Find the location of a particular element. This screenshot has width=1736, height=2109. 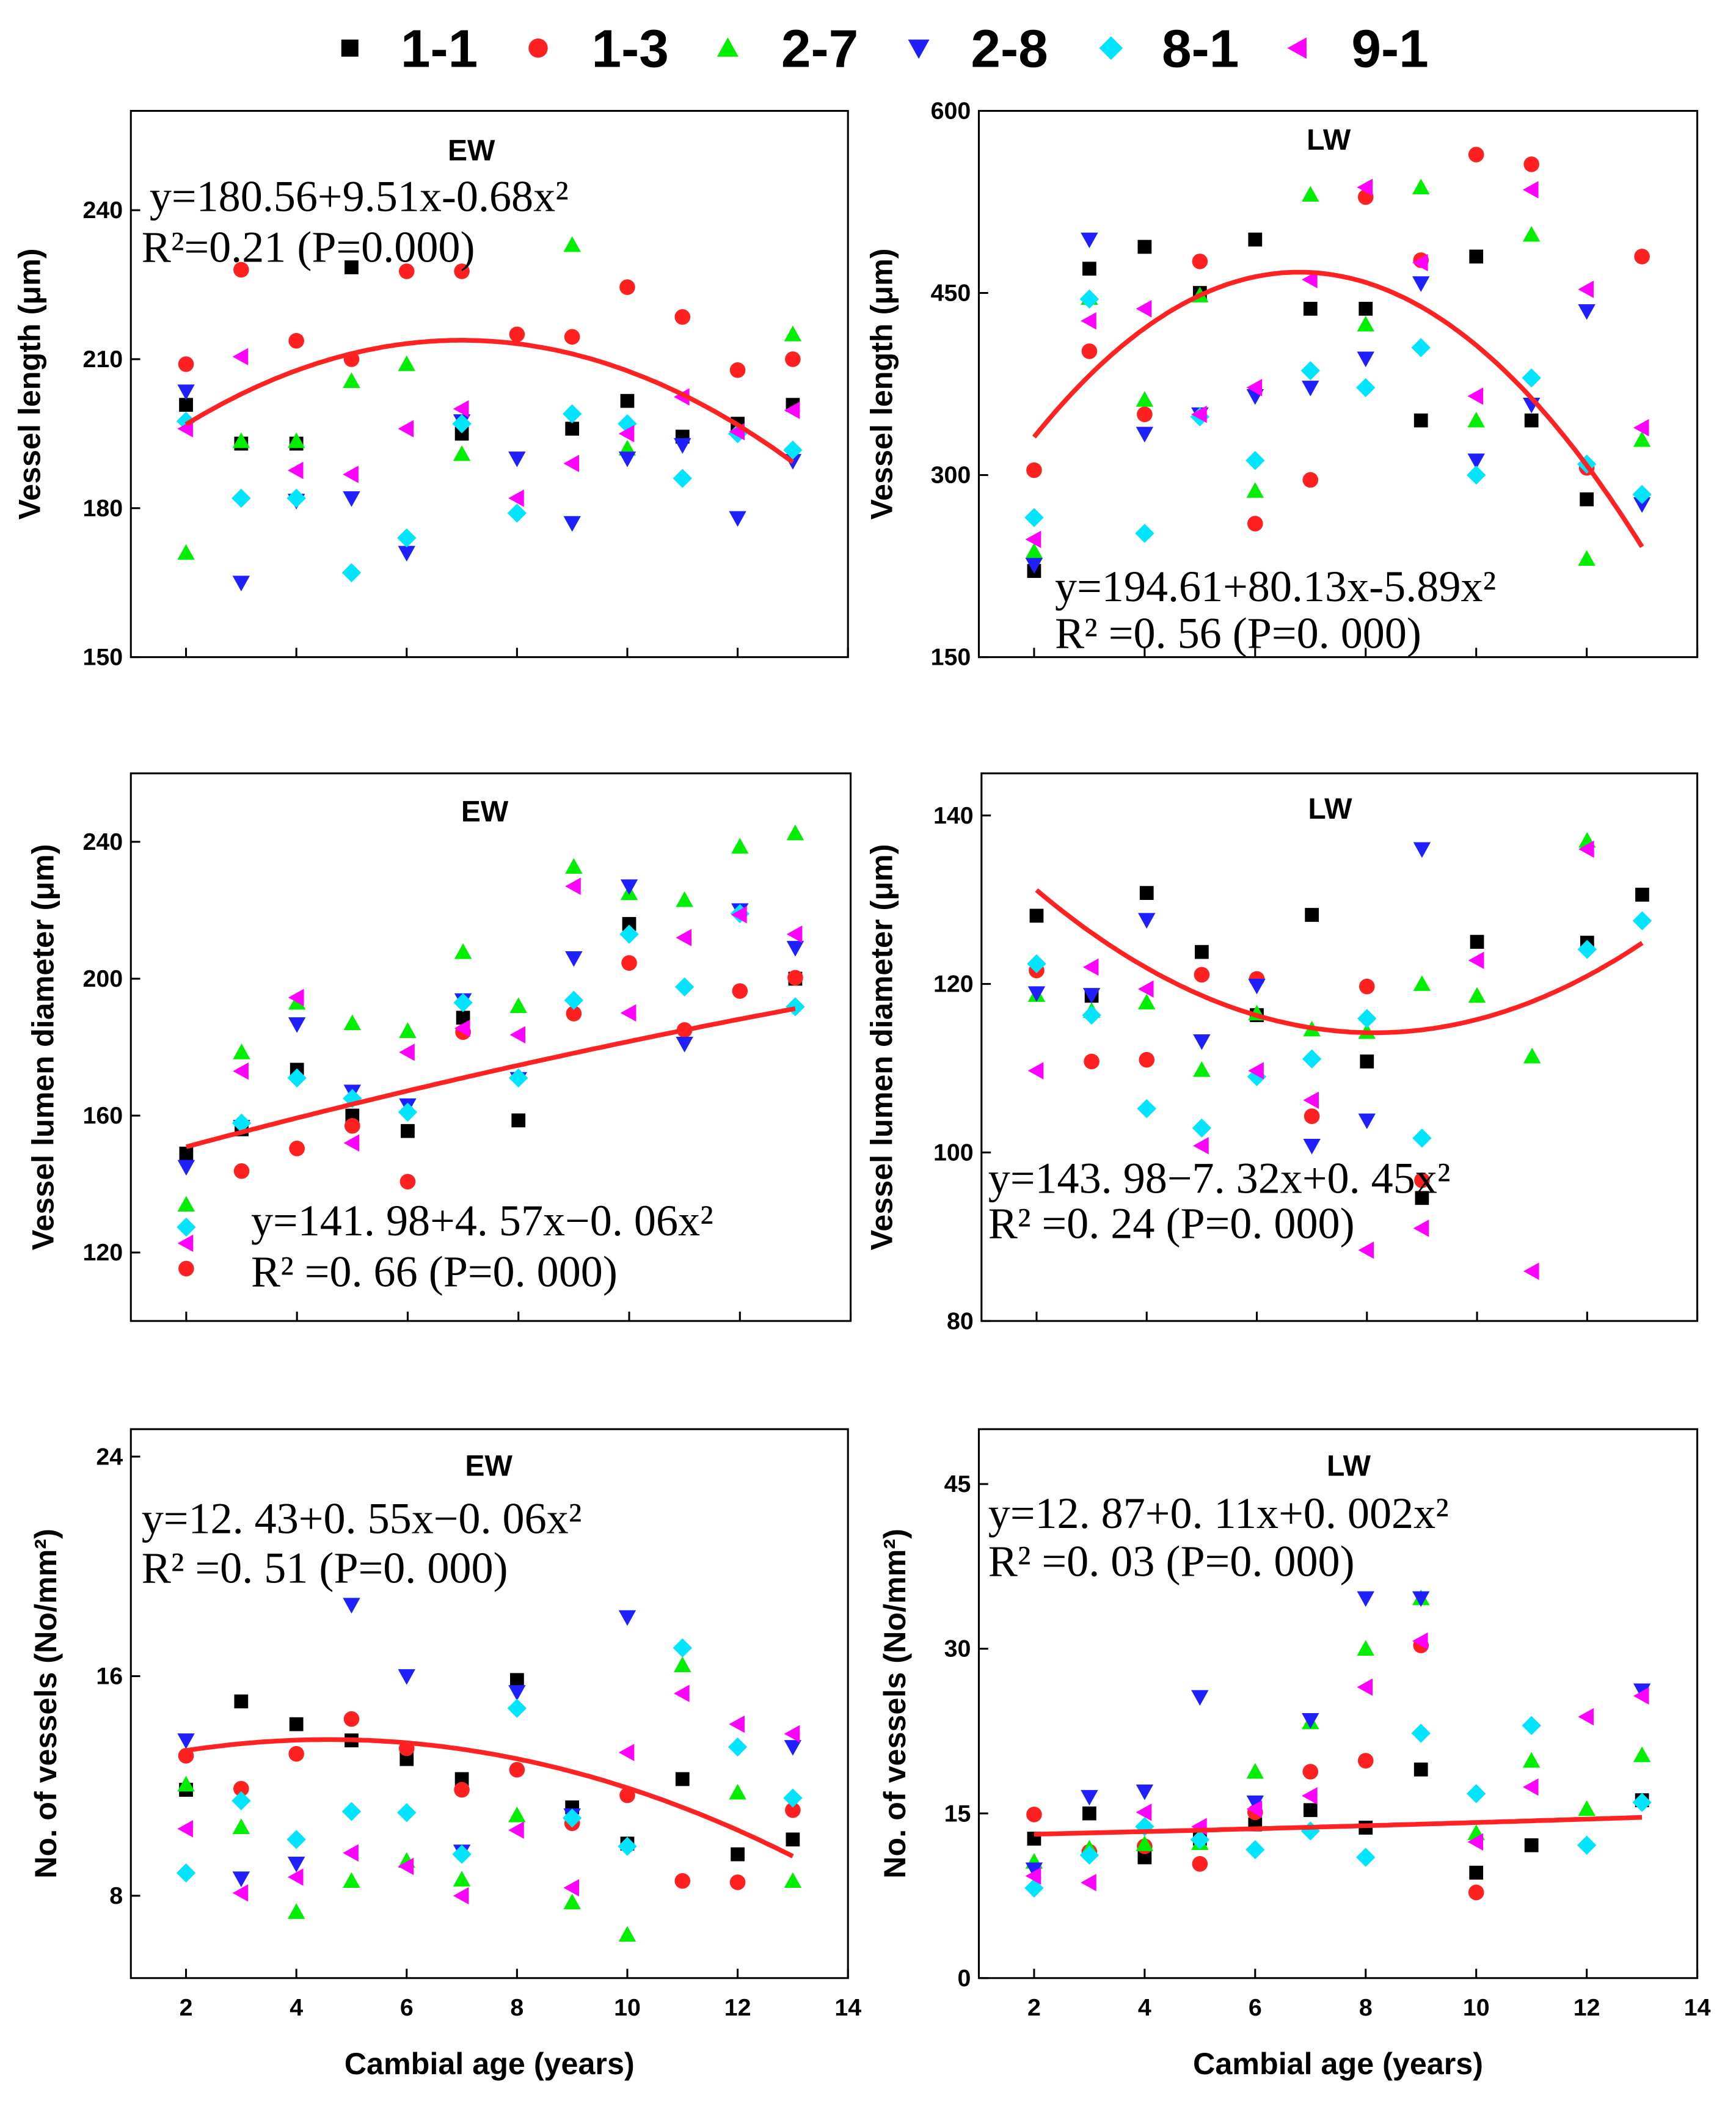

legend-label: 2-8 is located at coordinates (1010, 48).